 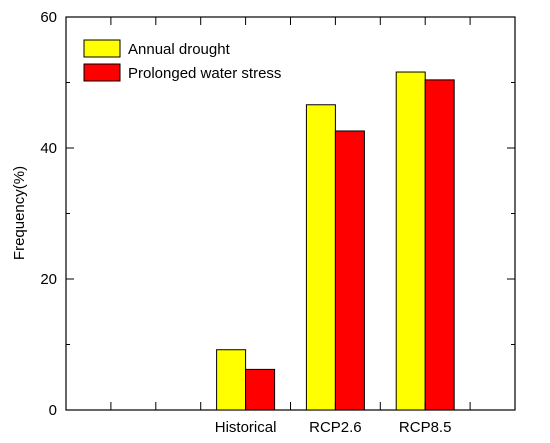 What do you see at coordinates (179, 49) in the screenshot?
I see `legend-label: Annual drought` at bounding box center [179, 49].